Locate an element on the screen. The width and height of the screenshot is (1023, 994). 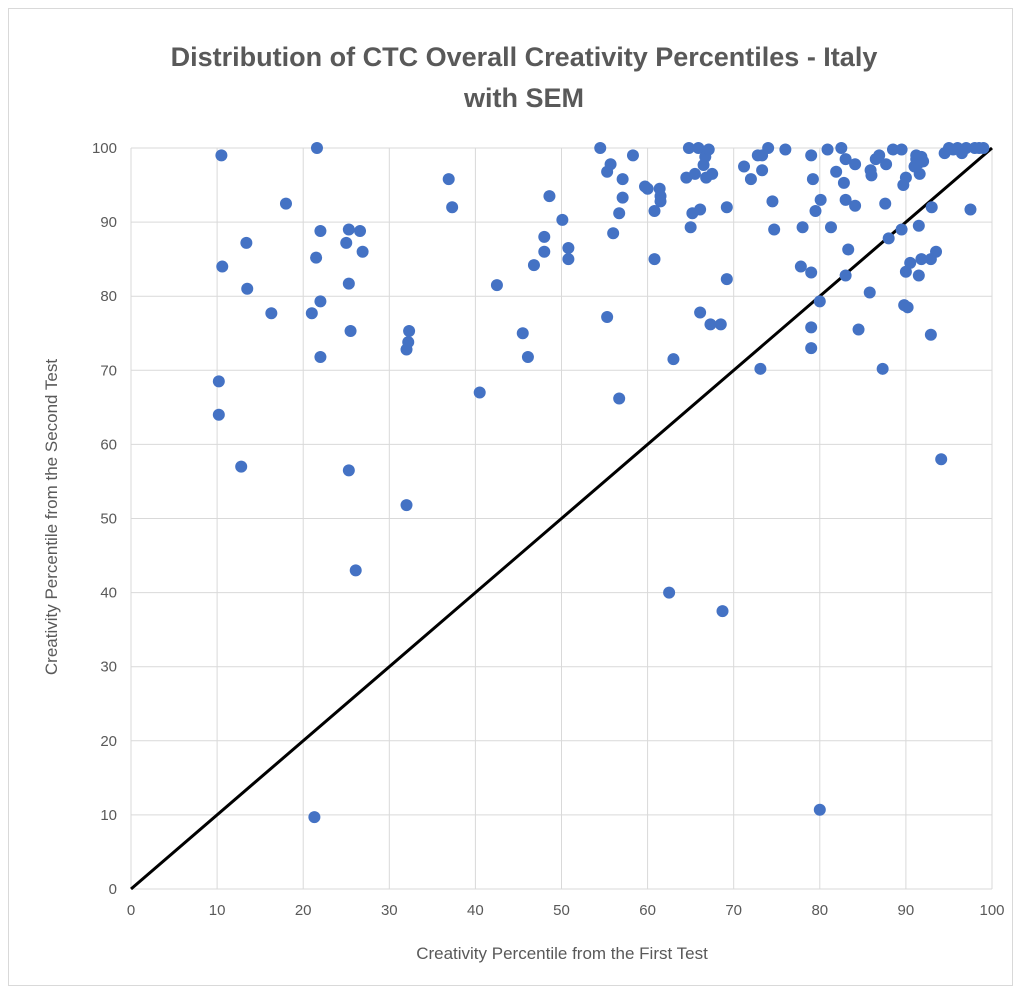
y-tick-label-5: 50 is located at coordinates (108, 519).